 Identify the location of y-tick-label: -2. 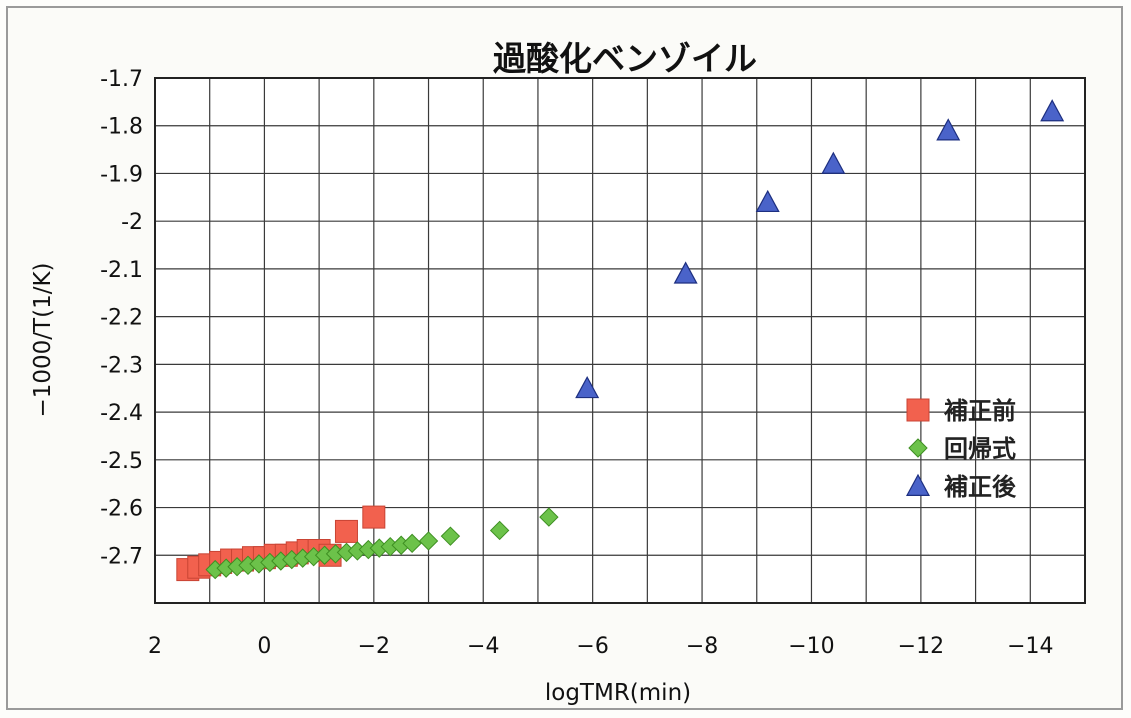
(132, 222).